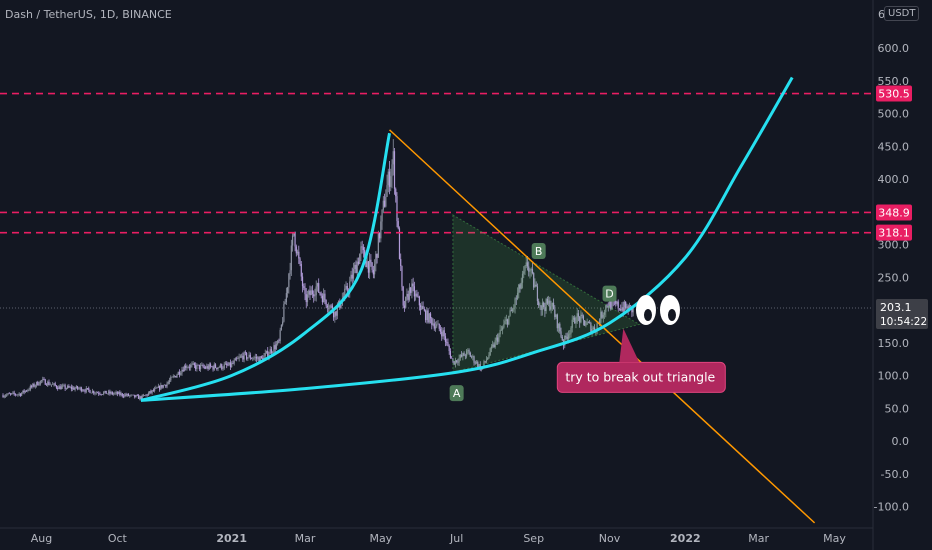  I want to click on level-price-tag, so click(894, 212).